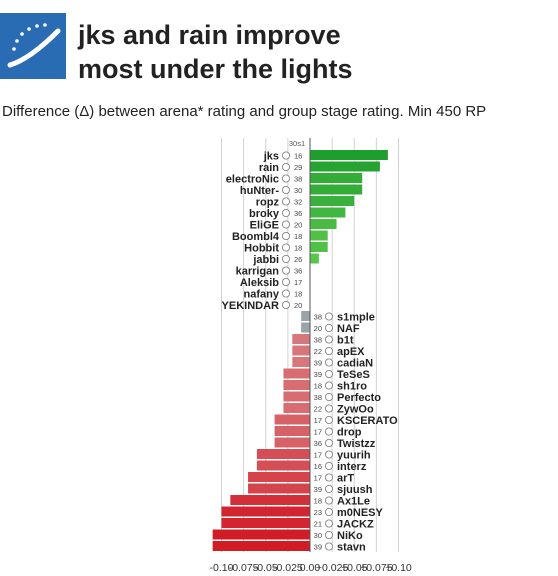 This screenshot has height=576, width=558. I want to click on match-count: 38, so click(318, 317).